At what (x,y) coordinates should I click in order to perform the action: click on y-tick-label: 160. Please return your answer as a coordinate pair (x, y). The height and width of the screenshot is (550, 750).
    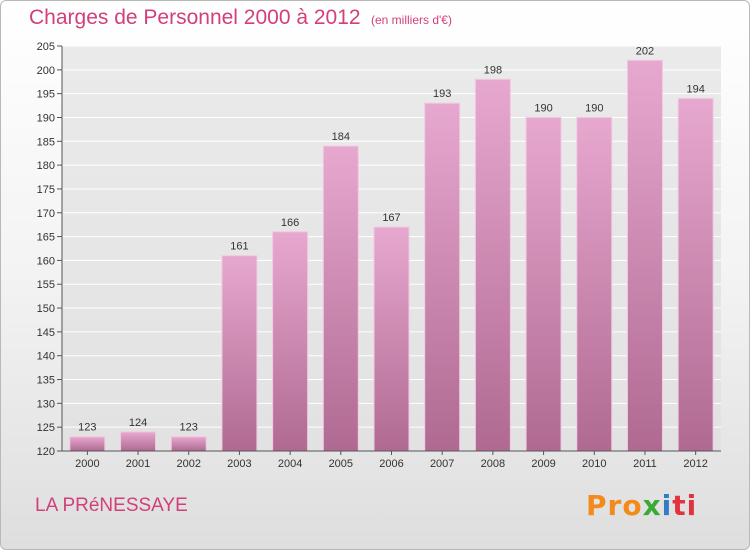
    Looking at the image, I should click on (46, 261).